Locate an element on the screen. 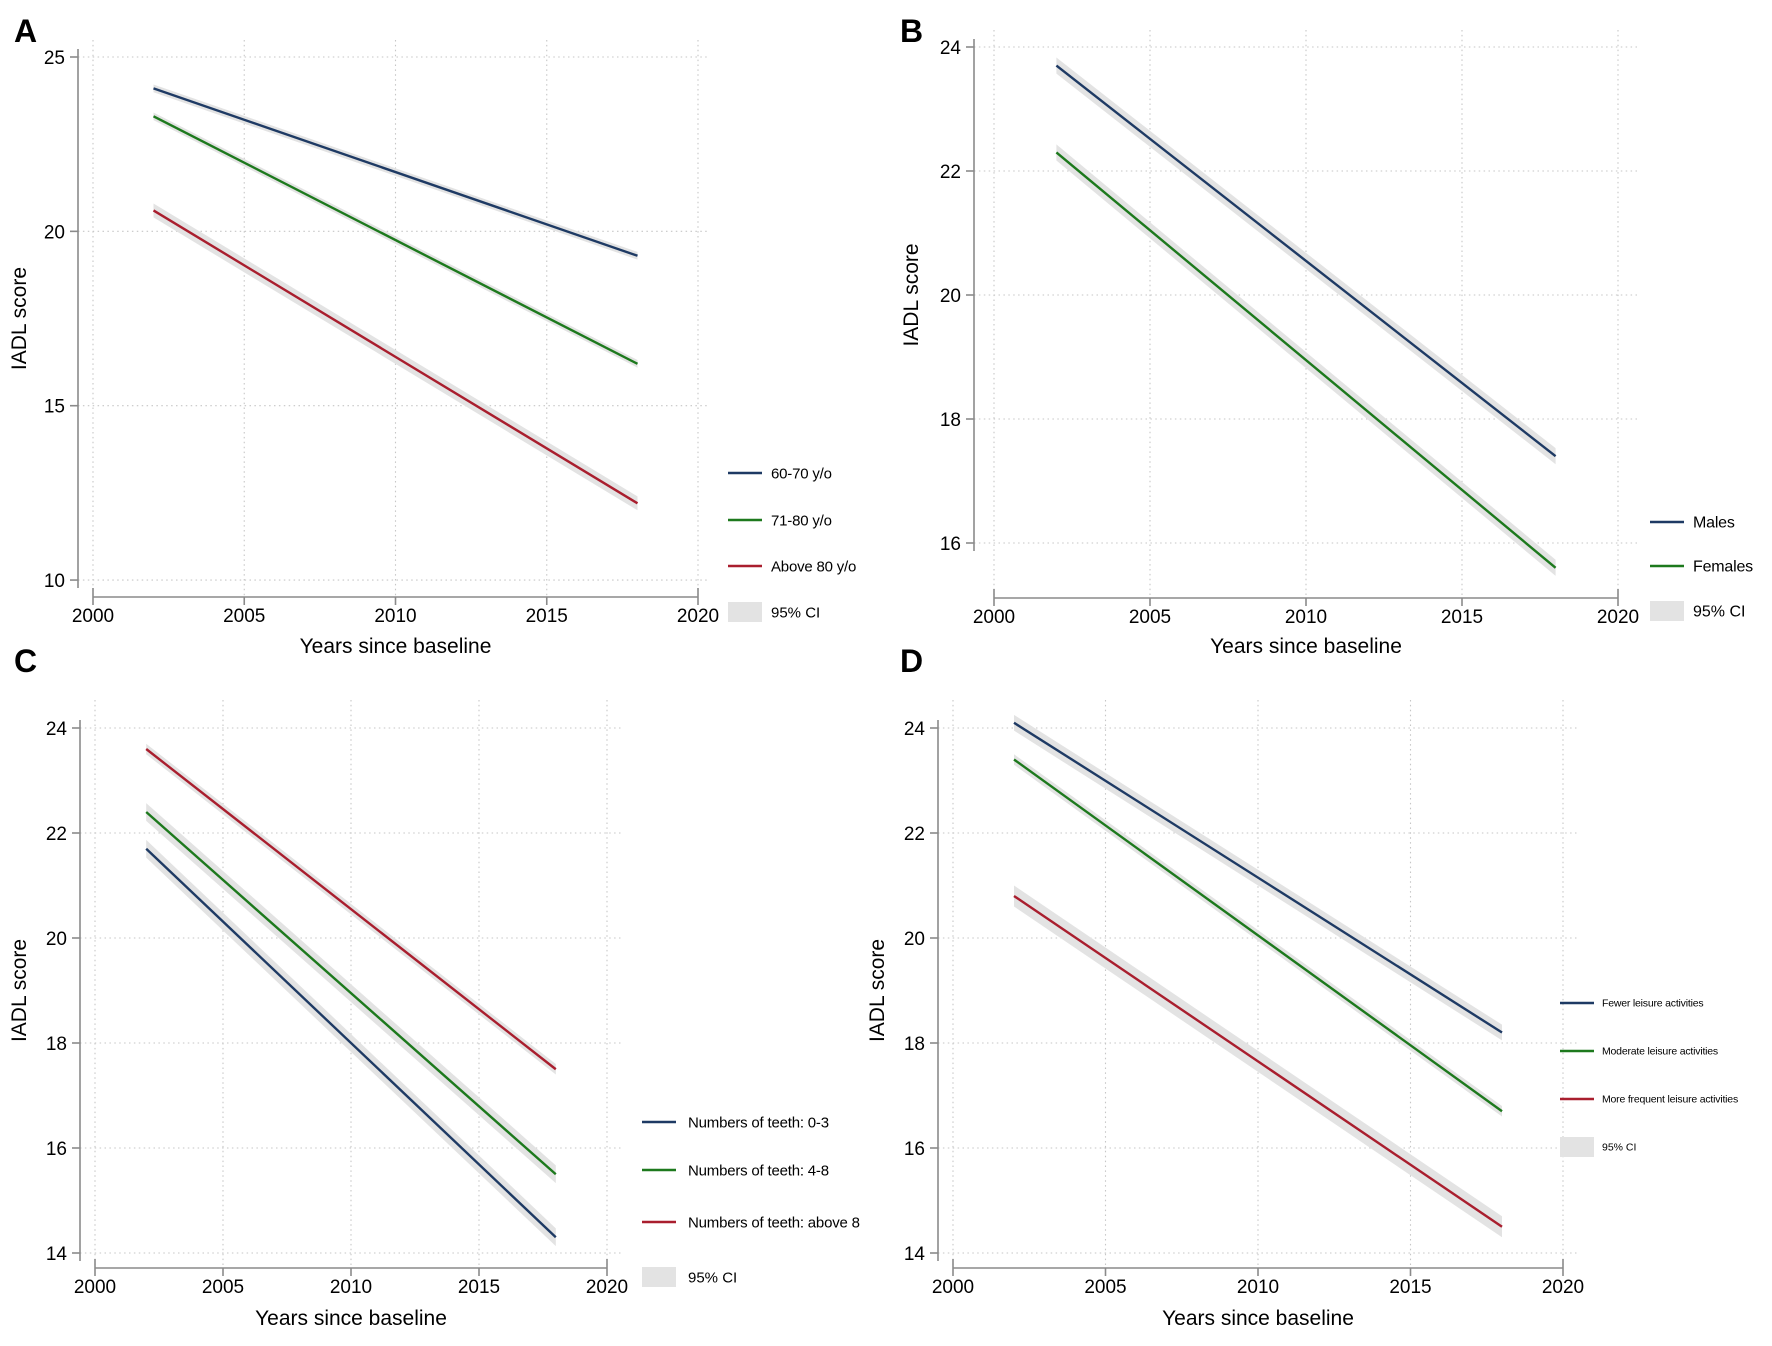 The image size is (1772, 1346). legend-label: Females is located at coordinates (1723, 567).